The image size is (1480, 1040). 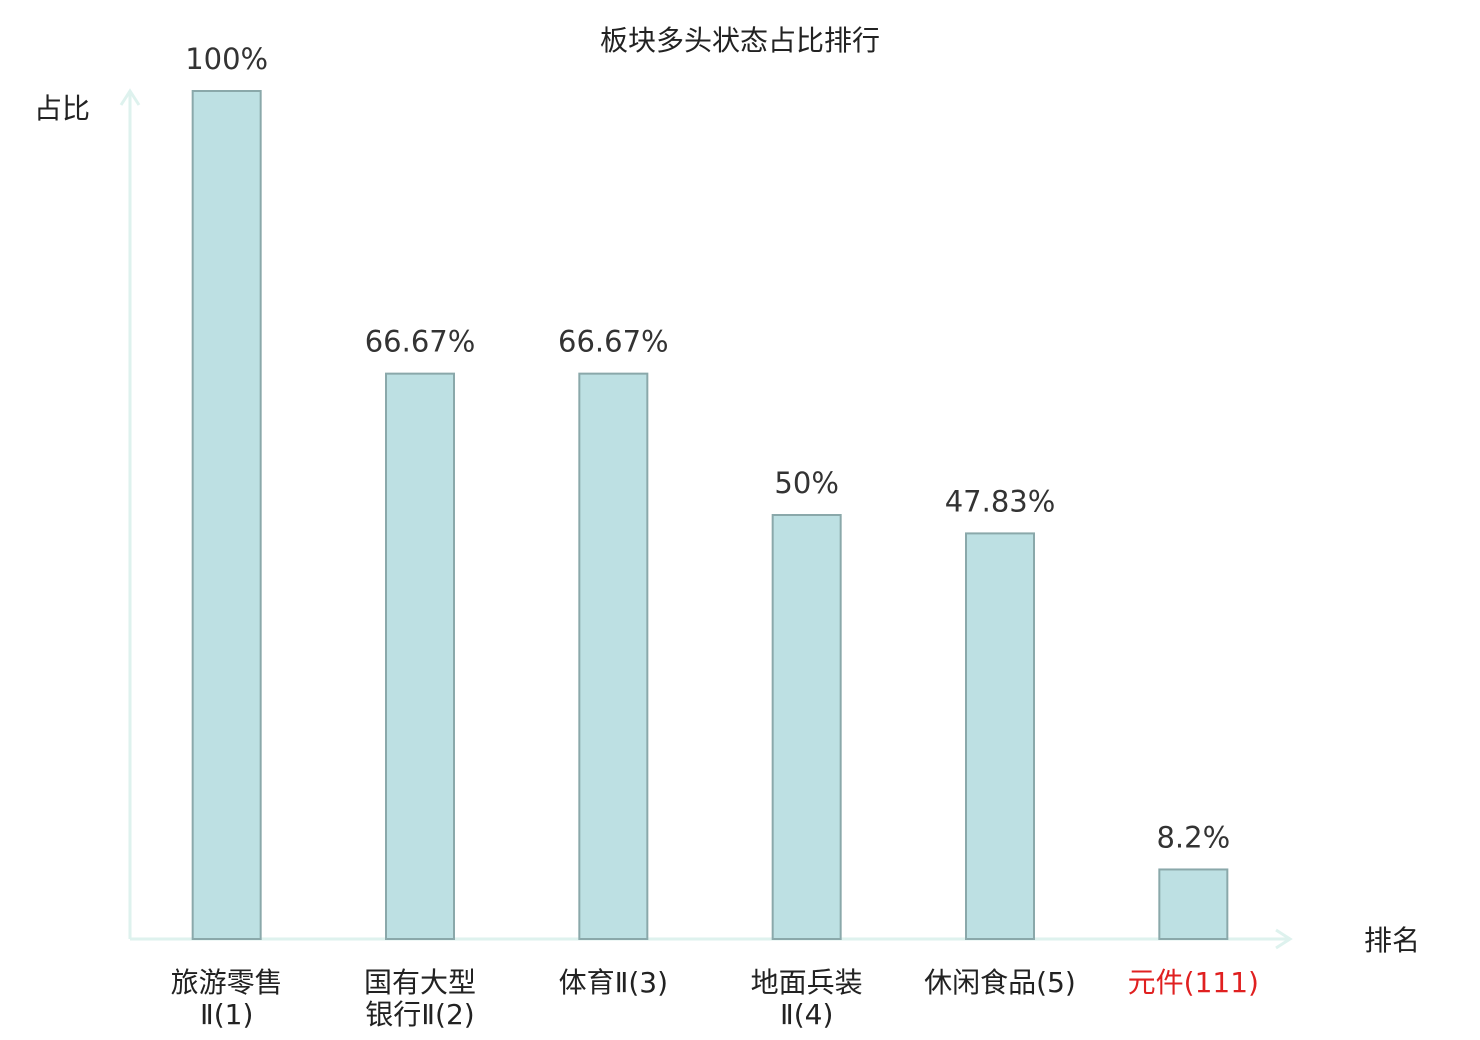 What do you see at coordinates (227, 998) in the screenshot?
I see `x-tick-label: 旅游零售 Ⅱ(1)` at bounding box center [227, 998].